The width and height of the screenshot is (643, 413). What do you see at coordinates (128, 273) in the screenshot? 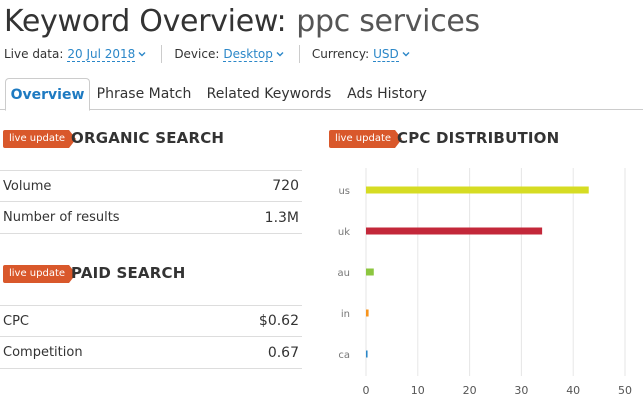
I see `paid-search-title: PAID SEARCH` at bounding box center [128, 273].